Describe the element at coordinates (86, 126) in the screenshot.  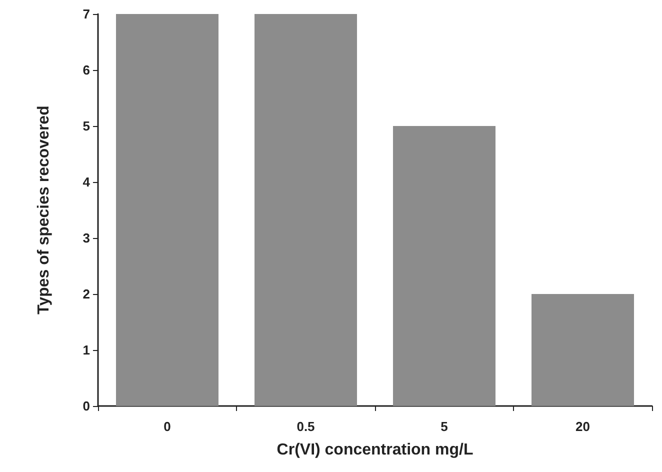
I see `y-tick-label: 5` at that location.